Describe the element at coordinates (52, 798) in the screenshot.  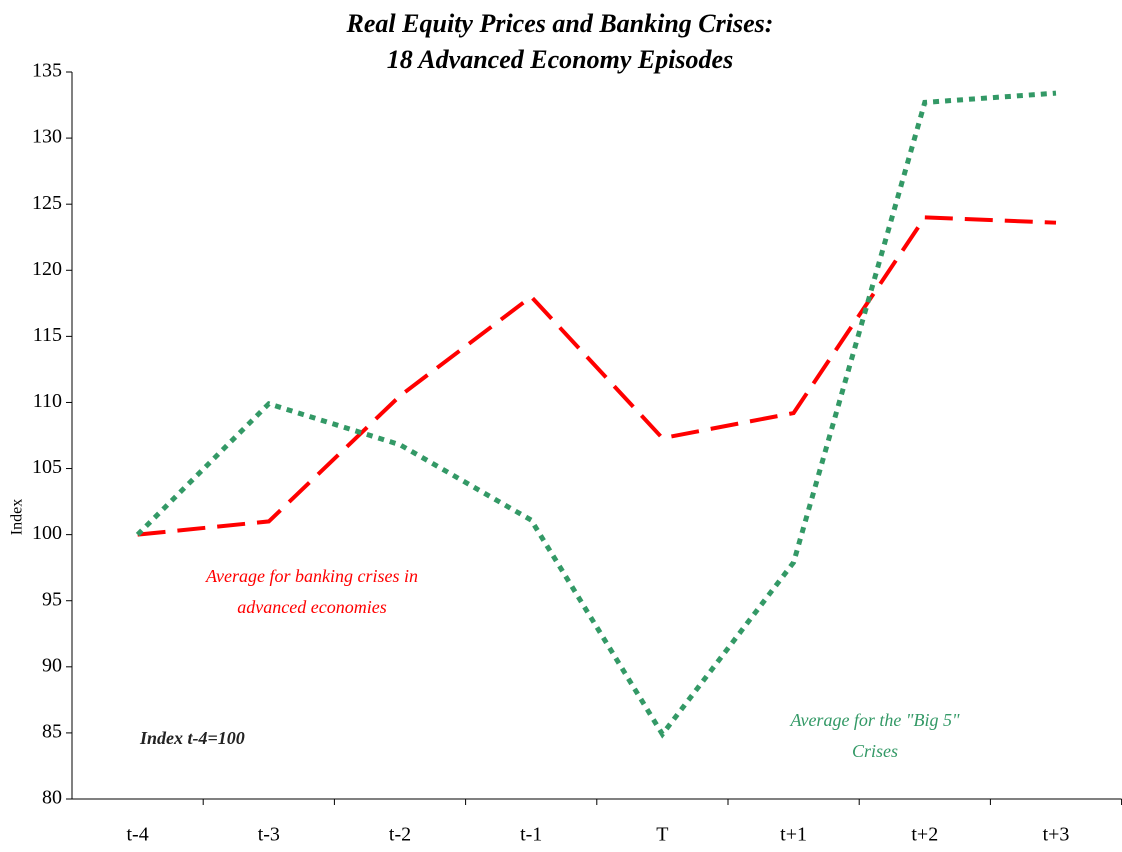
I see `y-tick-label: 80` at that location.